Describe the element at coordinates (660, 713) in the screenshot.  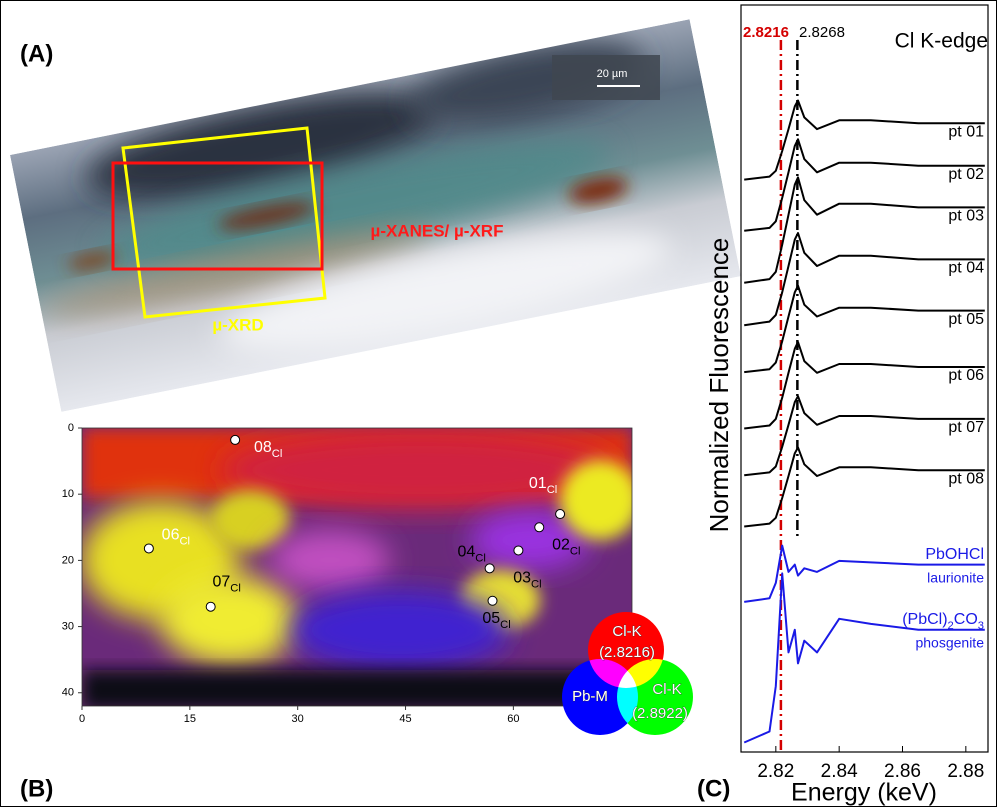
I see `venn-sublabel: (2.8922)` at that location.